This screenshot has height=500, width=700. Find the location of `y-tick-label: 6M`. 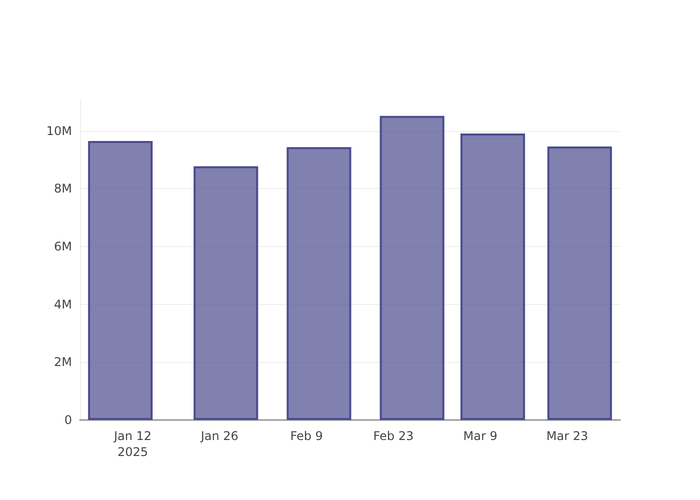

y-tick-label: 6M is located at coordinates (63, 247).